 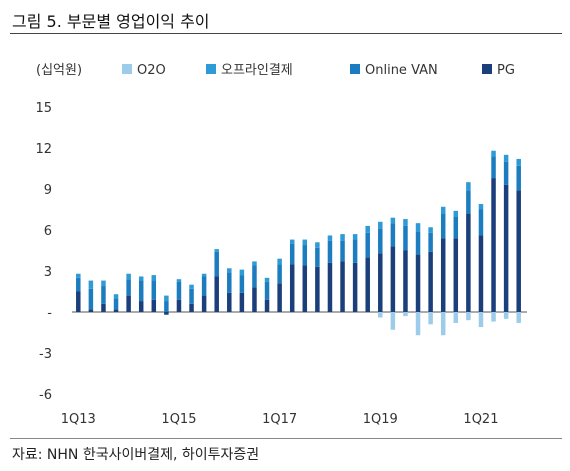 I want to click on legend-label: Online VAN, so click(x=401, y=70).